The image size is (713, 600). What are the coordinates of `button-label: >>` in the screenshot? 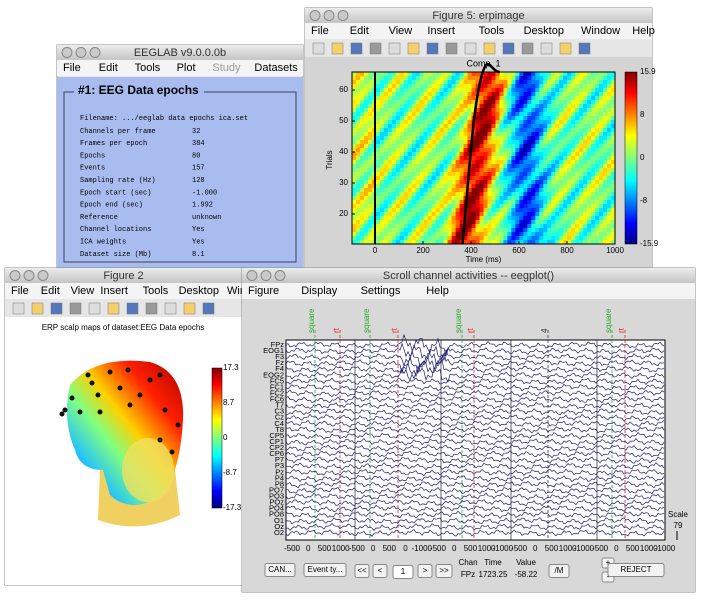 It's located at (444, 570).